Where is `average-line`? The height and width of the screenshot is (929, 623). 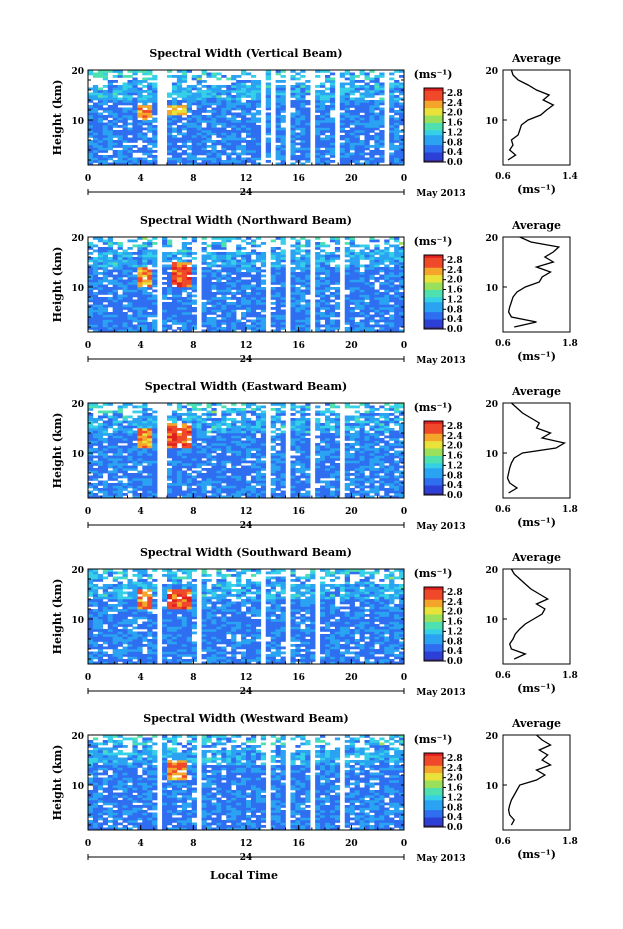
average-line is located at coordinates (531, 115).